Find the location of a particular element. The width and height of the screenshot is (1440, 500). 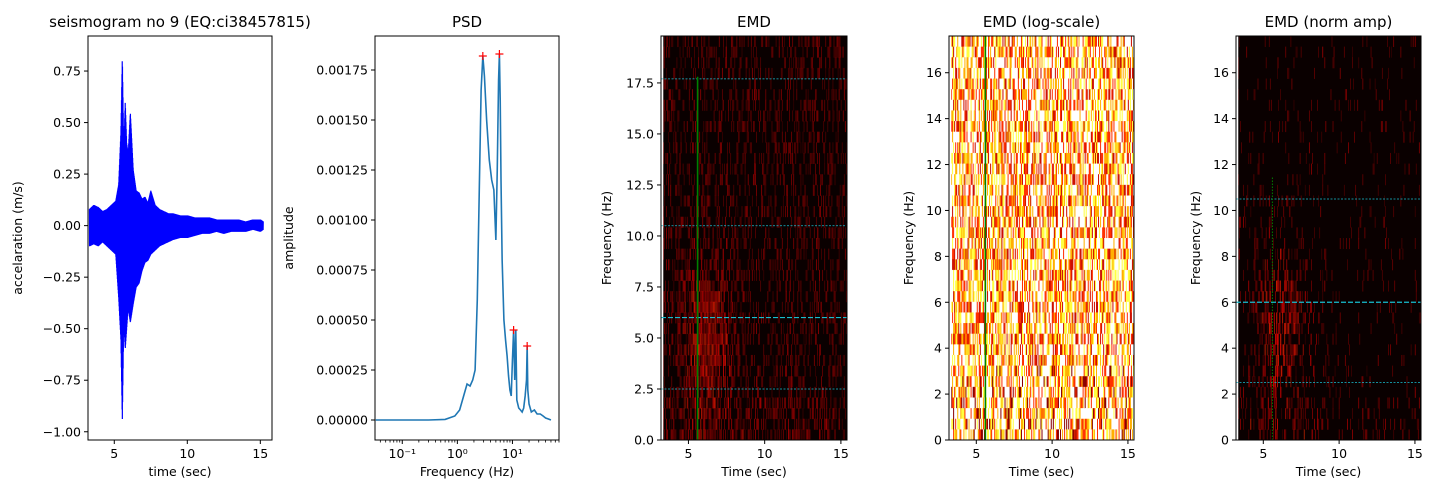

y-axis-label: amplitude is located at coordinates (288, 237).